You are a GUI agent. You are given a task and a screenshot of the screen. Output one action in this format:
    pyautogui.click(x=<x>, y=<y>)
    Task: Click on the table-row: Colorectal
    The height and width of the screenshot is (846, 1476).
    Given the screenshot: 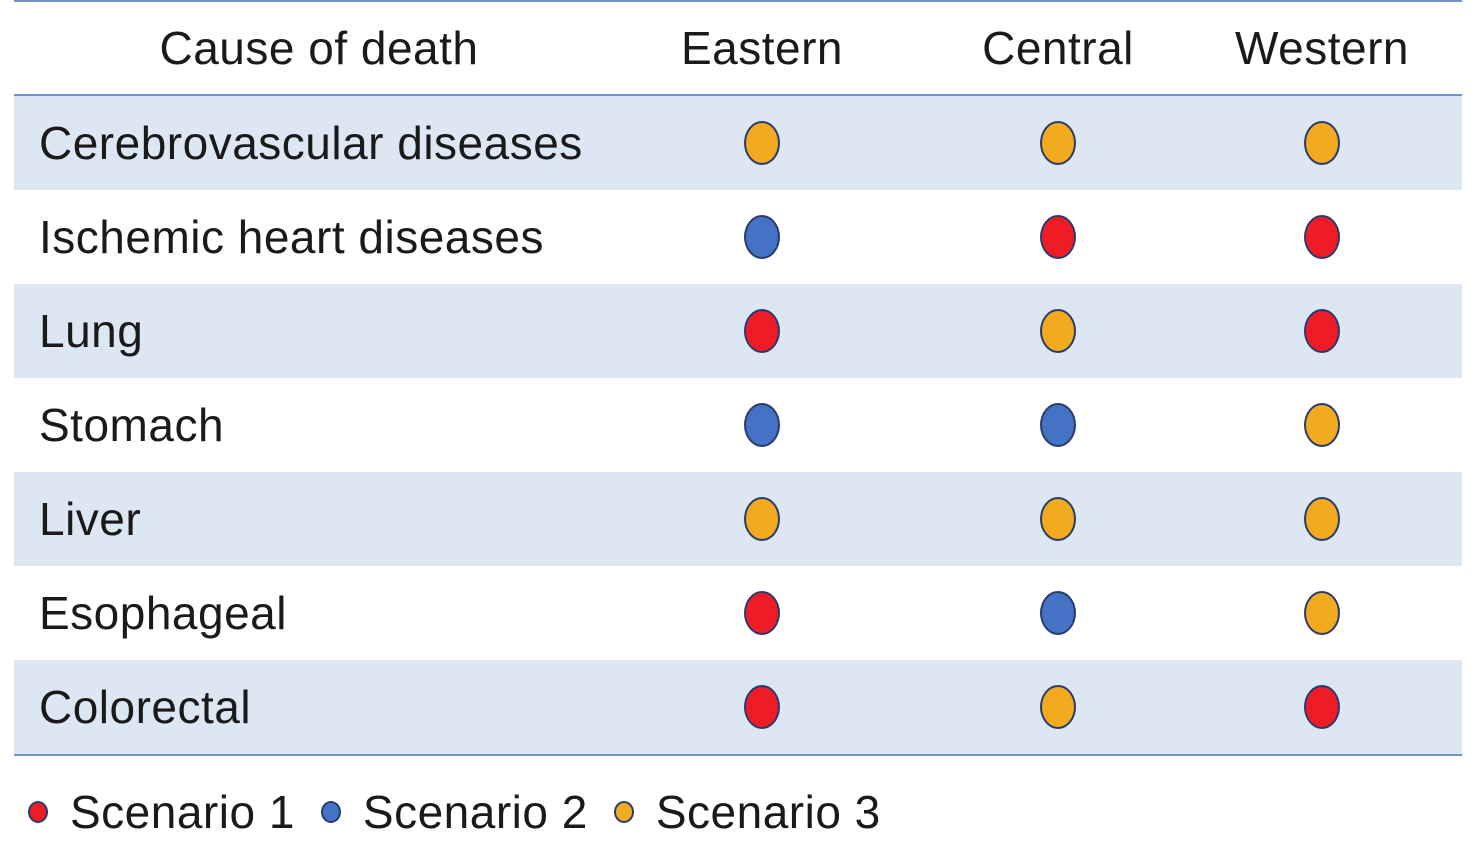 What is the action you would take?
    pyautogui.click(x=738, y=707)
    